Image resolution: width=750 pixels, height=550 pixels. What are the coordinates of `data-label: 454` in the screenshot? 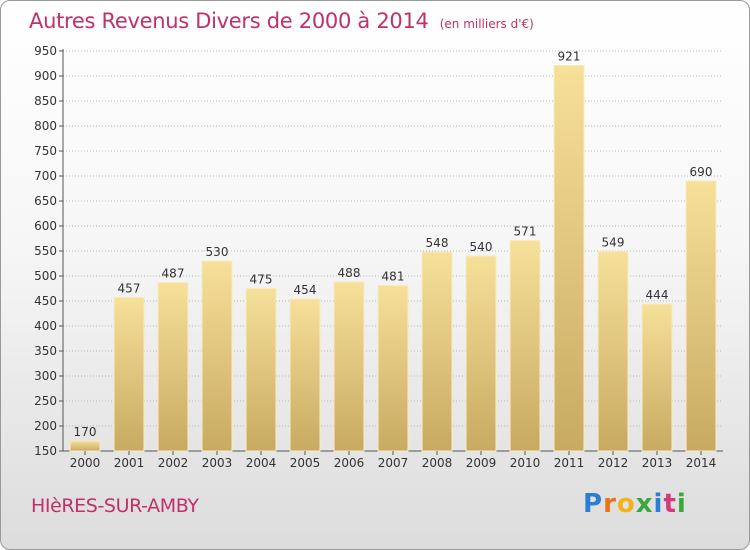 It's located at (305, 290).